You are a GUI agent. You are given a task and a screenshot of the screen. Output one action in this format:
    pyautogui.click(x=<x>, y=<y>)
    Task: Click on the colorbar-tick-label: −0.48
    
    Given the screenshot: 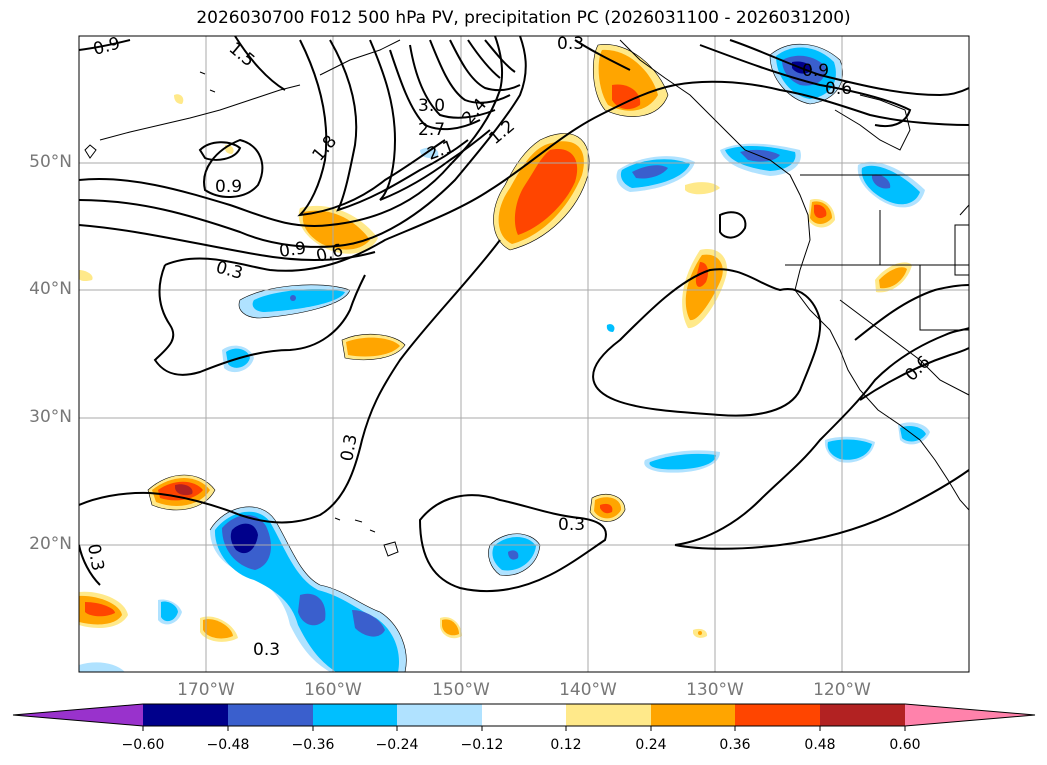 What is the action you would take?
    pyautogui.click(x=228, y=745)
    